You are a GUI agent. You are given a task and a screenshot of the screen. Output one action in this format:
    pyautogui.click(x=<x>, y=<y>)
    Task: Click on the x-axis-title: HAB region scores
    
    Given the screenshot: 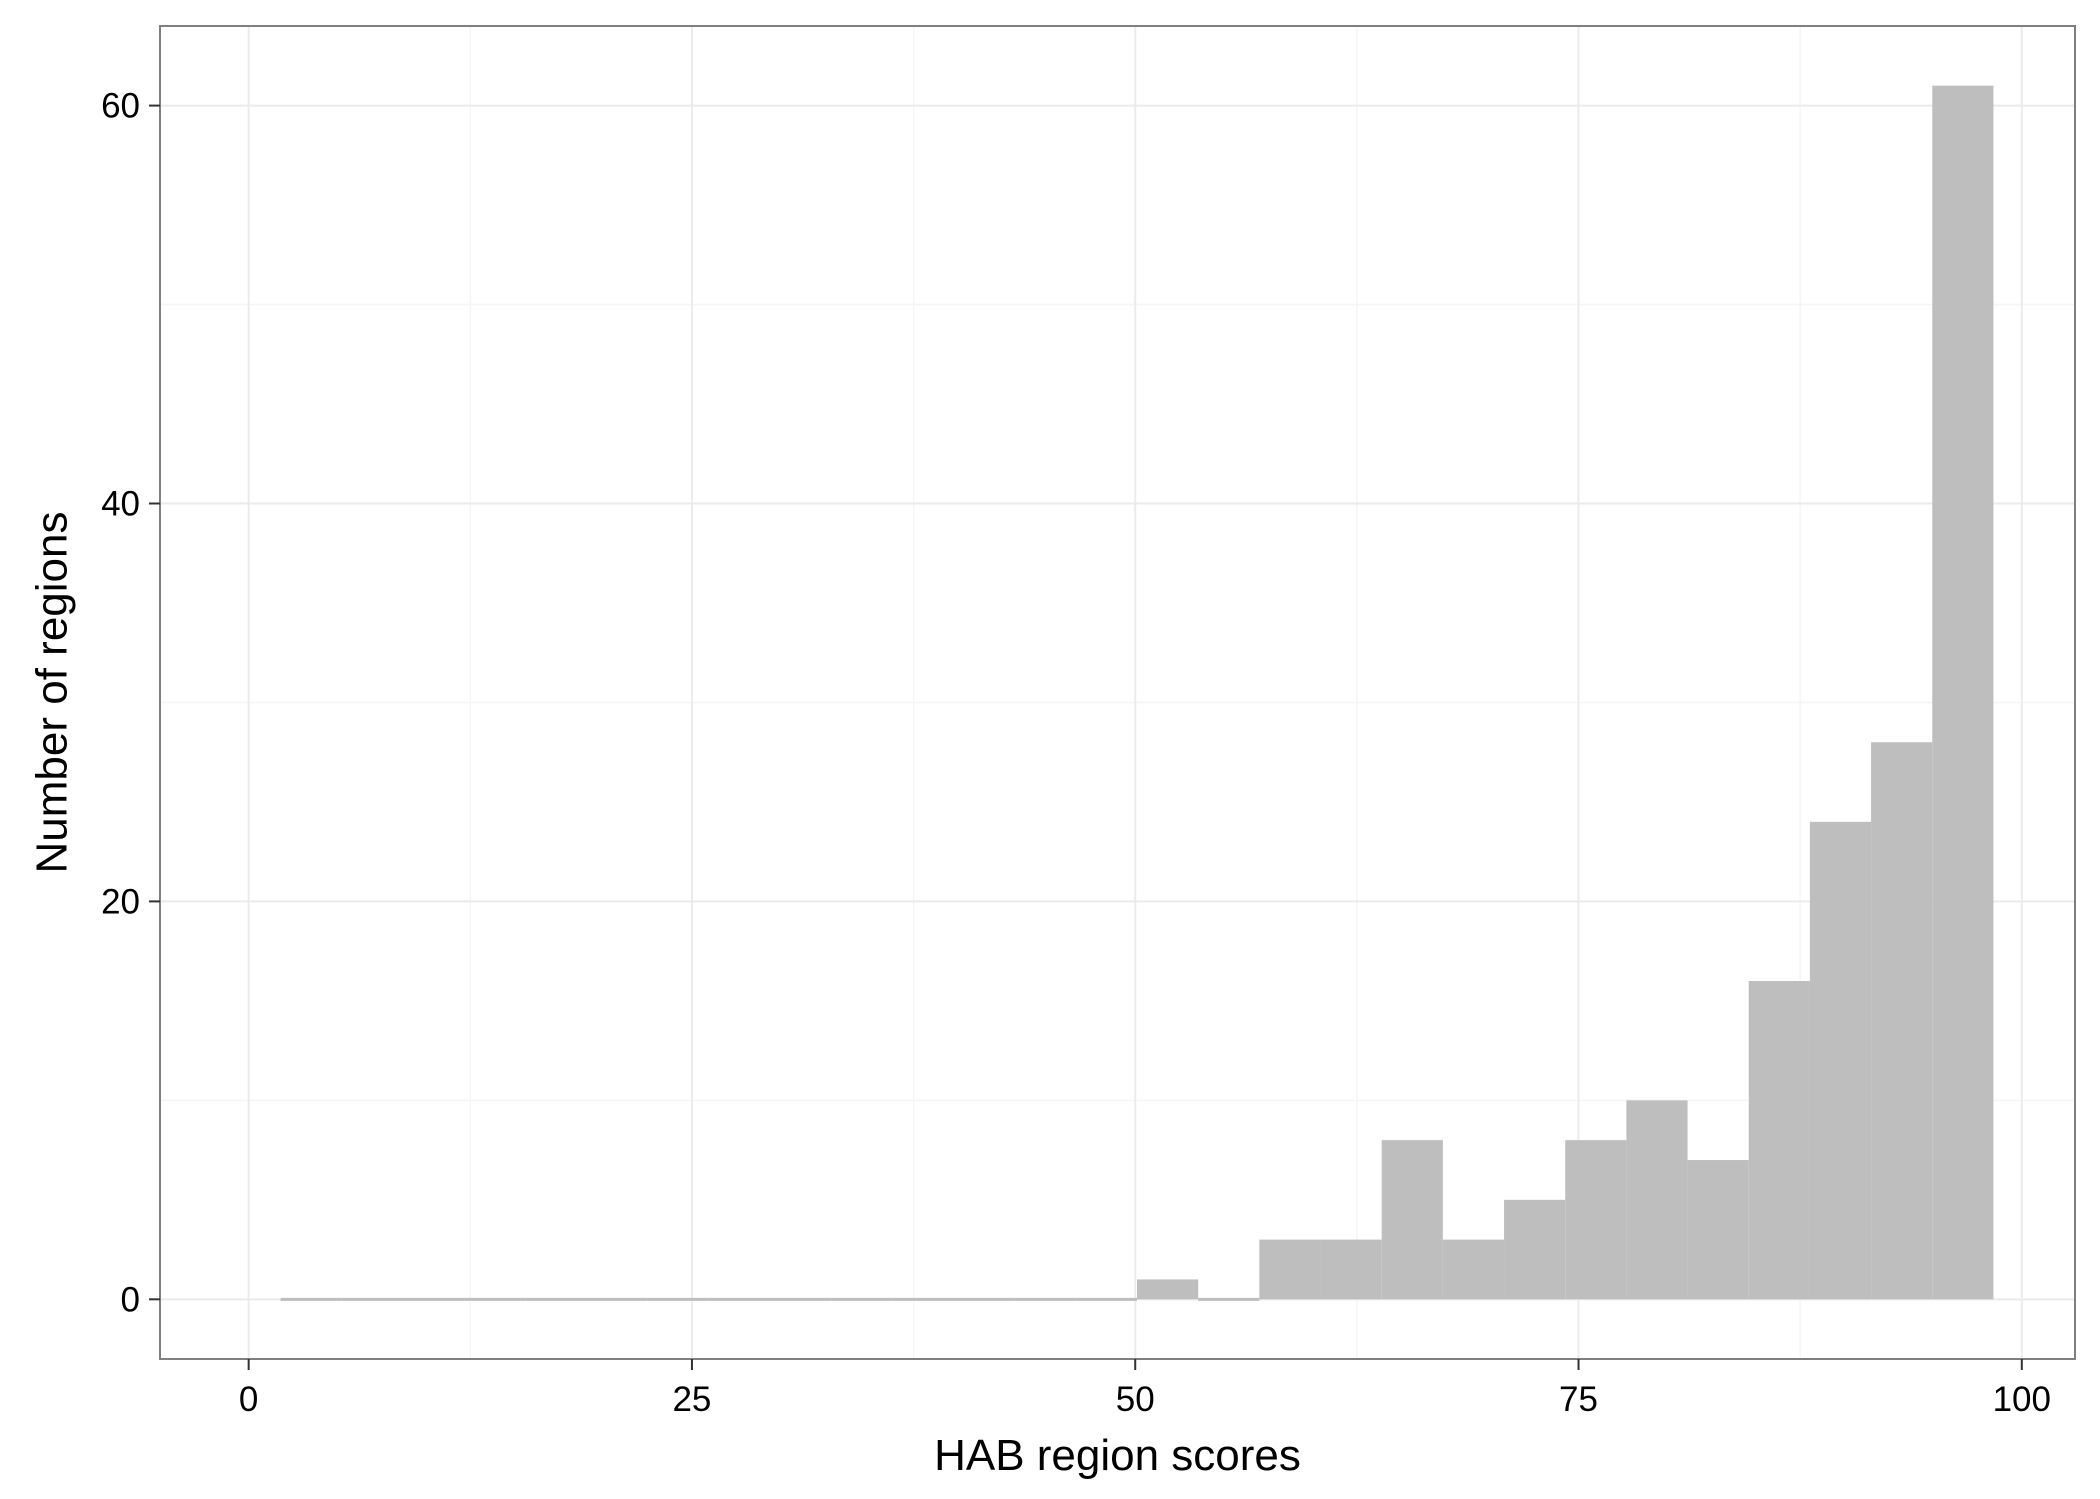 What is the action you would take?
    pyautogui.click(x=1117, y=1455)
    